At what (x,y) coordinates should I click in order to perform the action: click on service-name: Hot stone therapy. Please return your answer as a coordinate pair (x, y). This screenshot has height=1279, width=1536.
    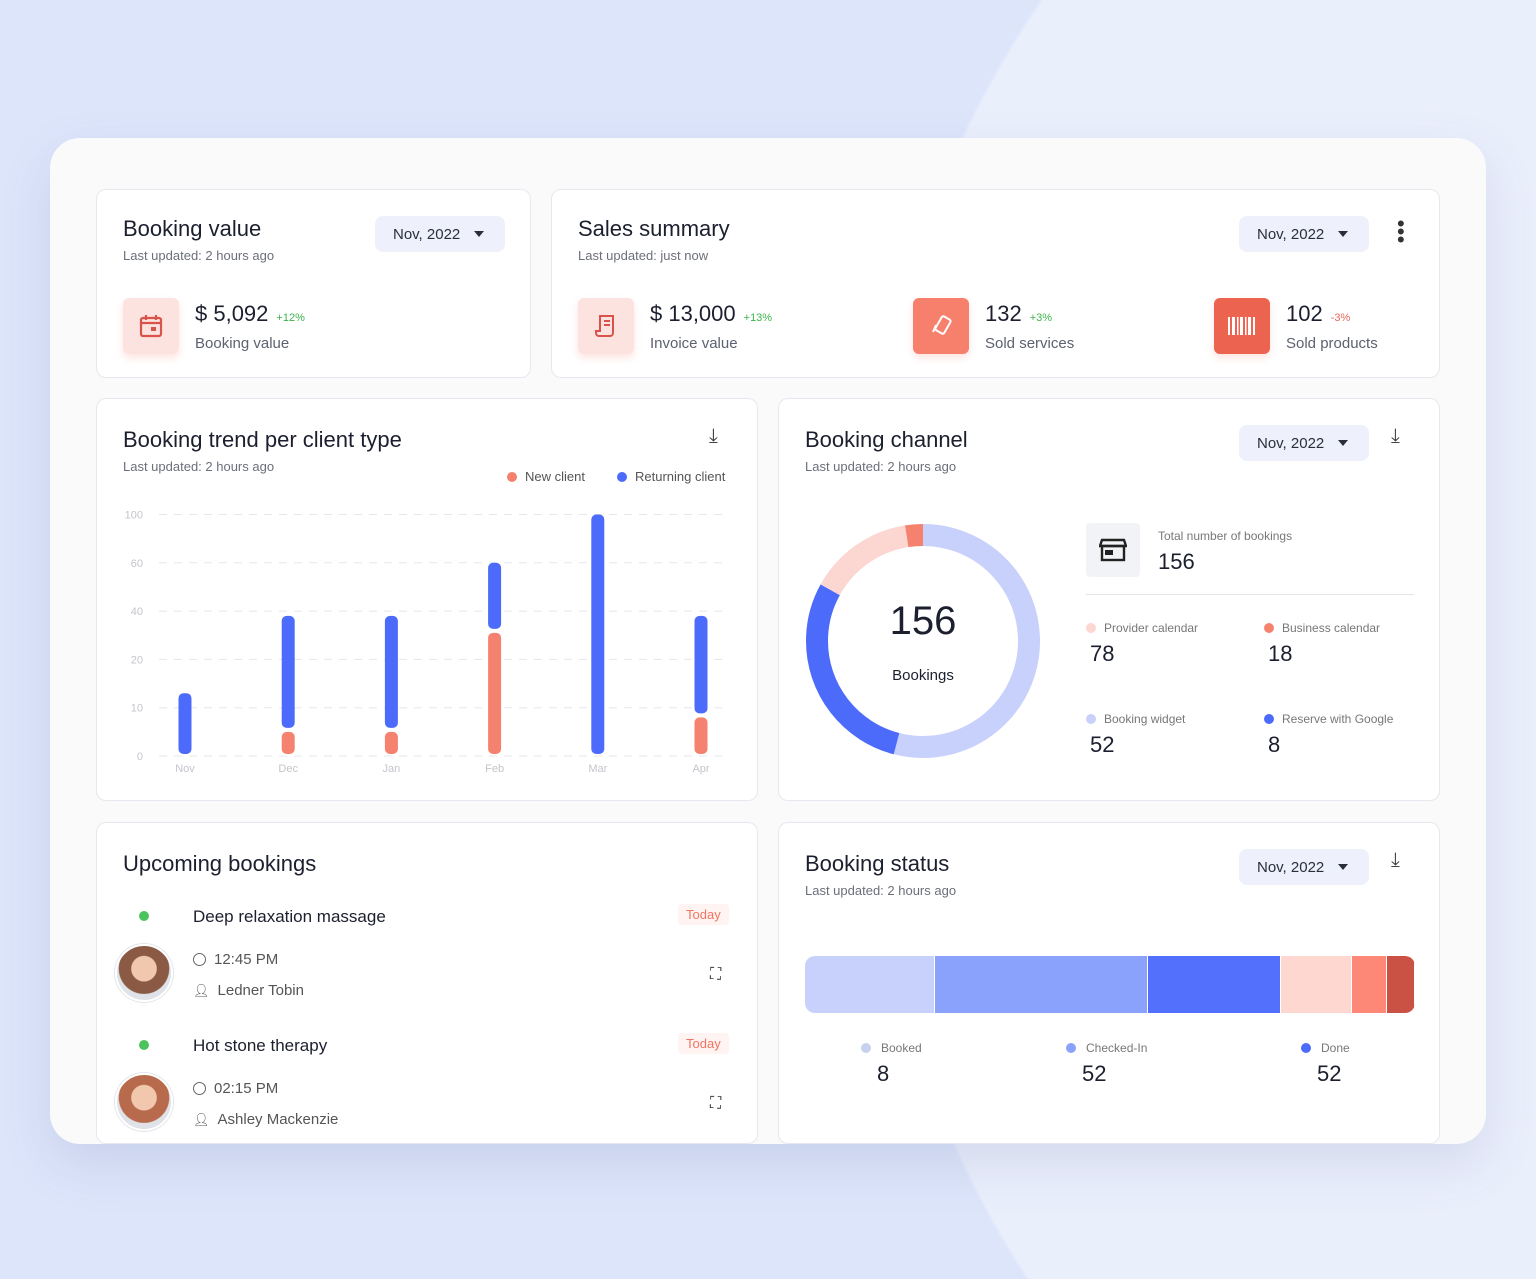
    Looking at the image, I should click on (260, 1045).